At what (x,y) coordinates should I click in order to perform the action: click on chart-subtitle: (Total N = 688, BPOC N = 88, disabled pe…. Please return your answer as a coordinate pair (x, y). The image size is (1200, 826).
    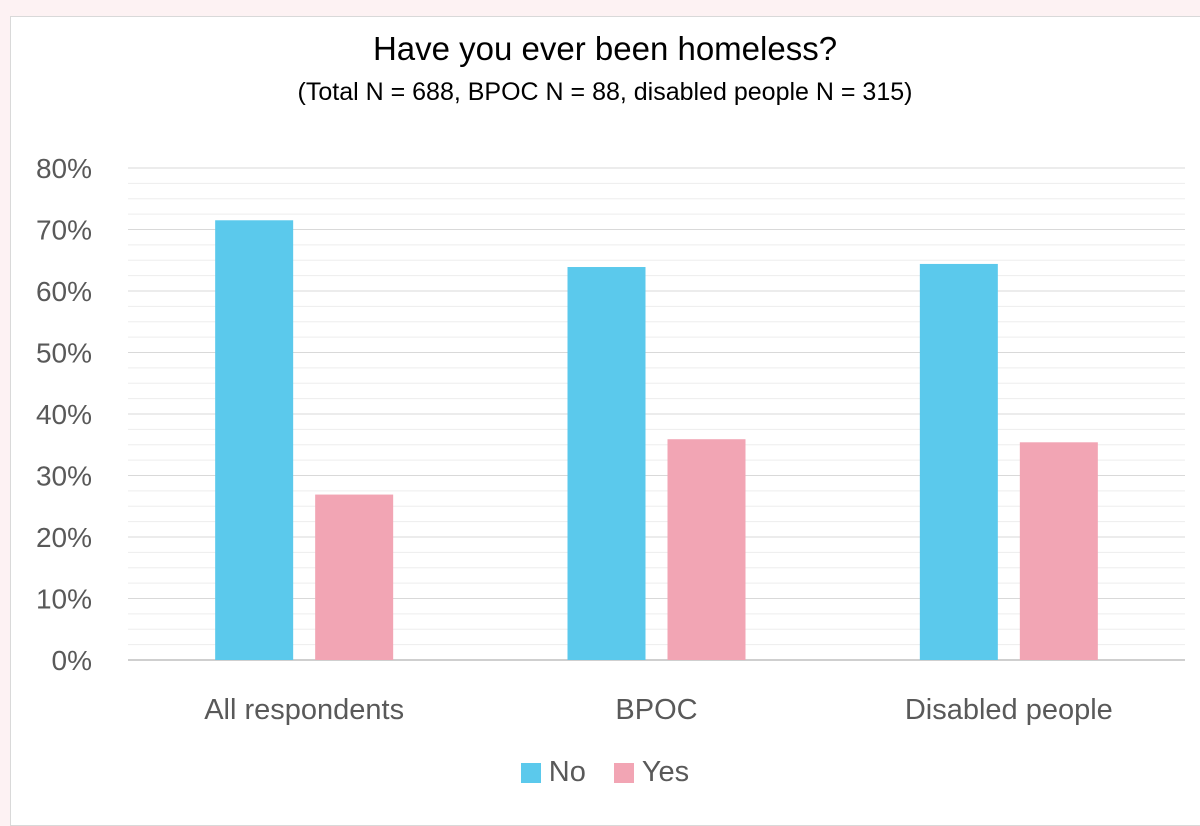
    Looking at the image, I should click on (605, 92).